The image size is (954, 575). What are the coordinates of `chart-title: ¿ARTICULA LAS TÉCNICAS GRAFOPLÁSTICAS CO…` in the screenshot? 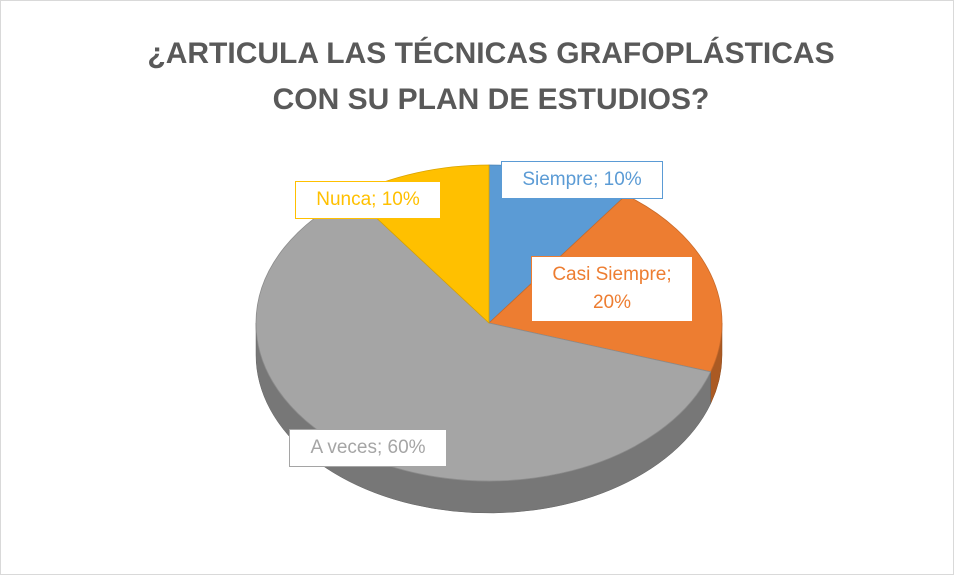 It's located at (491, 76).